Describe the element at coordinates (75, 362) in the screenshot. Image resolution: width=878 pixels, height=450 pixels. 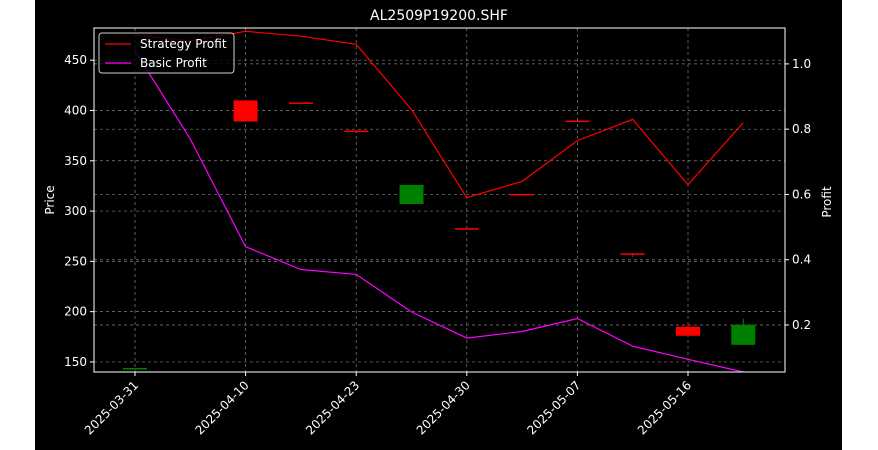
I see `left-tick-label: 150` at that location.